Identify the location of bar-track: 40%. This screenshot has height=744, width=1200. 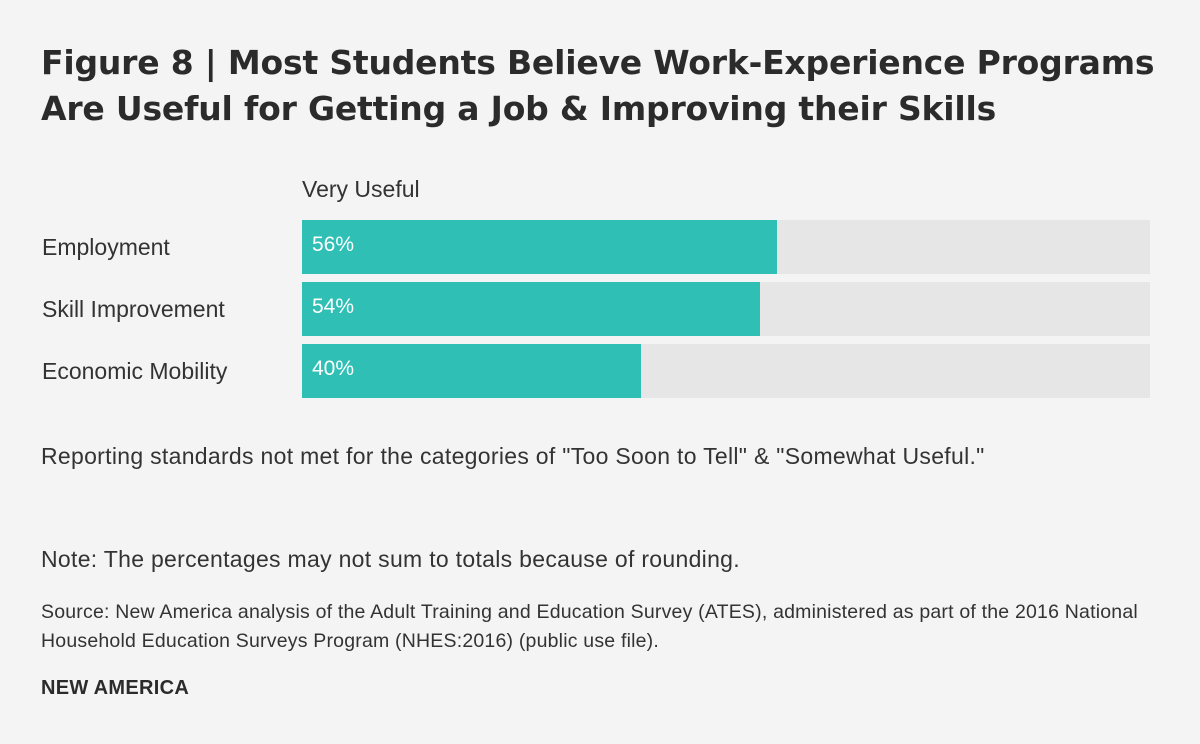
(726, 371).